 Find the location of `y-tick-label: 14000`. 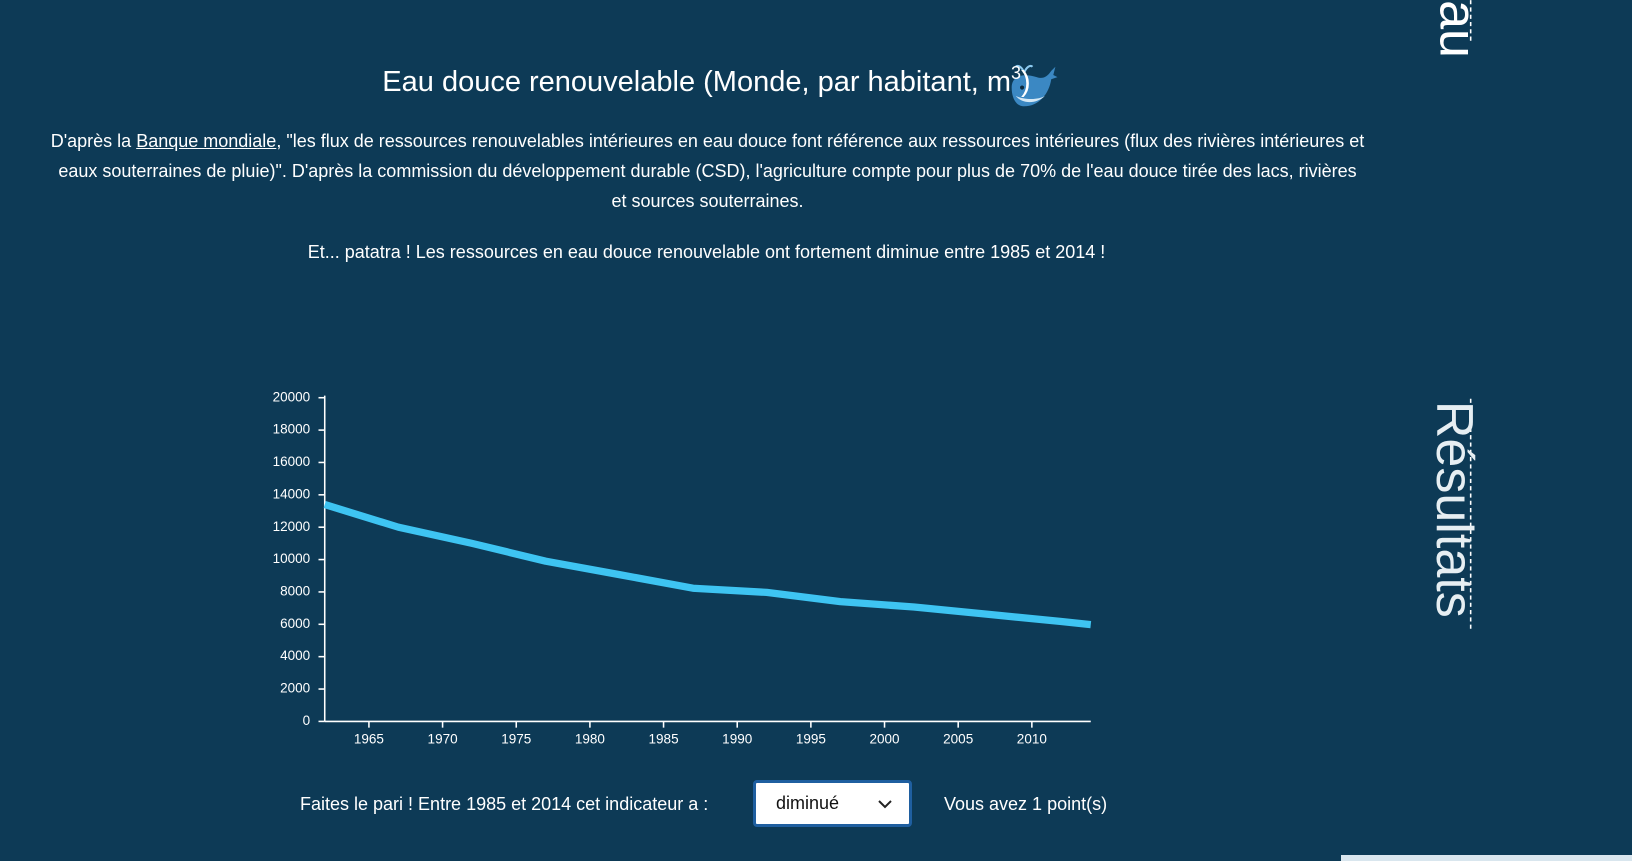

y-tick-label: 14000 is located at coordinates (292, 493).